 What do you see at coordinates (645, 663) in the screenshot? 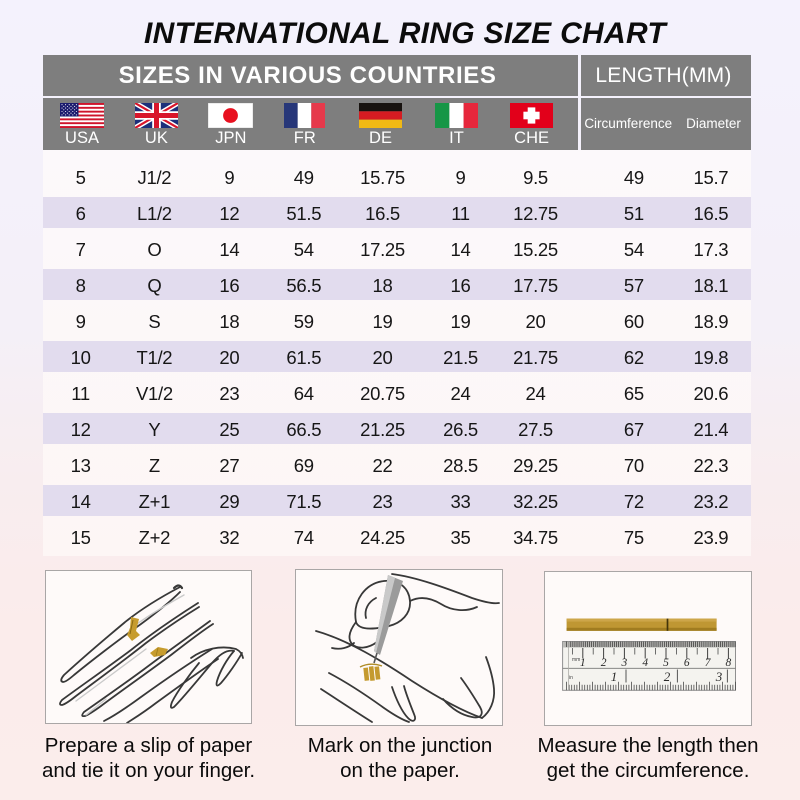
I see `svg-text: 4` at bounding box center [645, 663].